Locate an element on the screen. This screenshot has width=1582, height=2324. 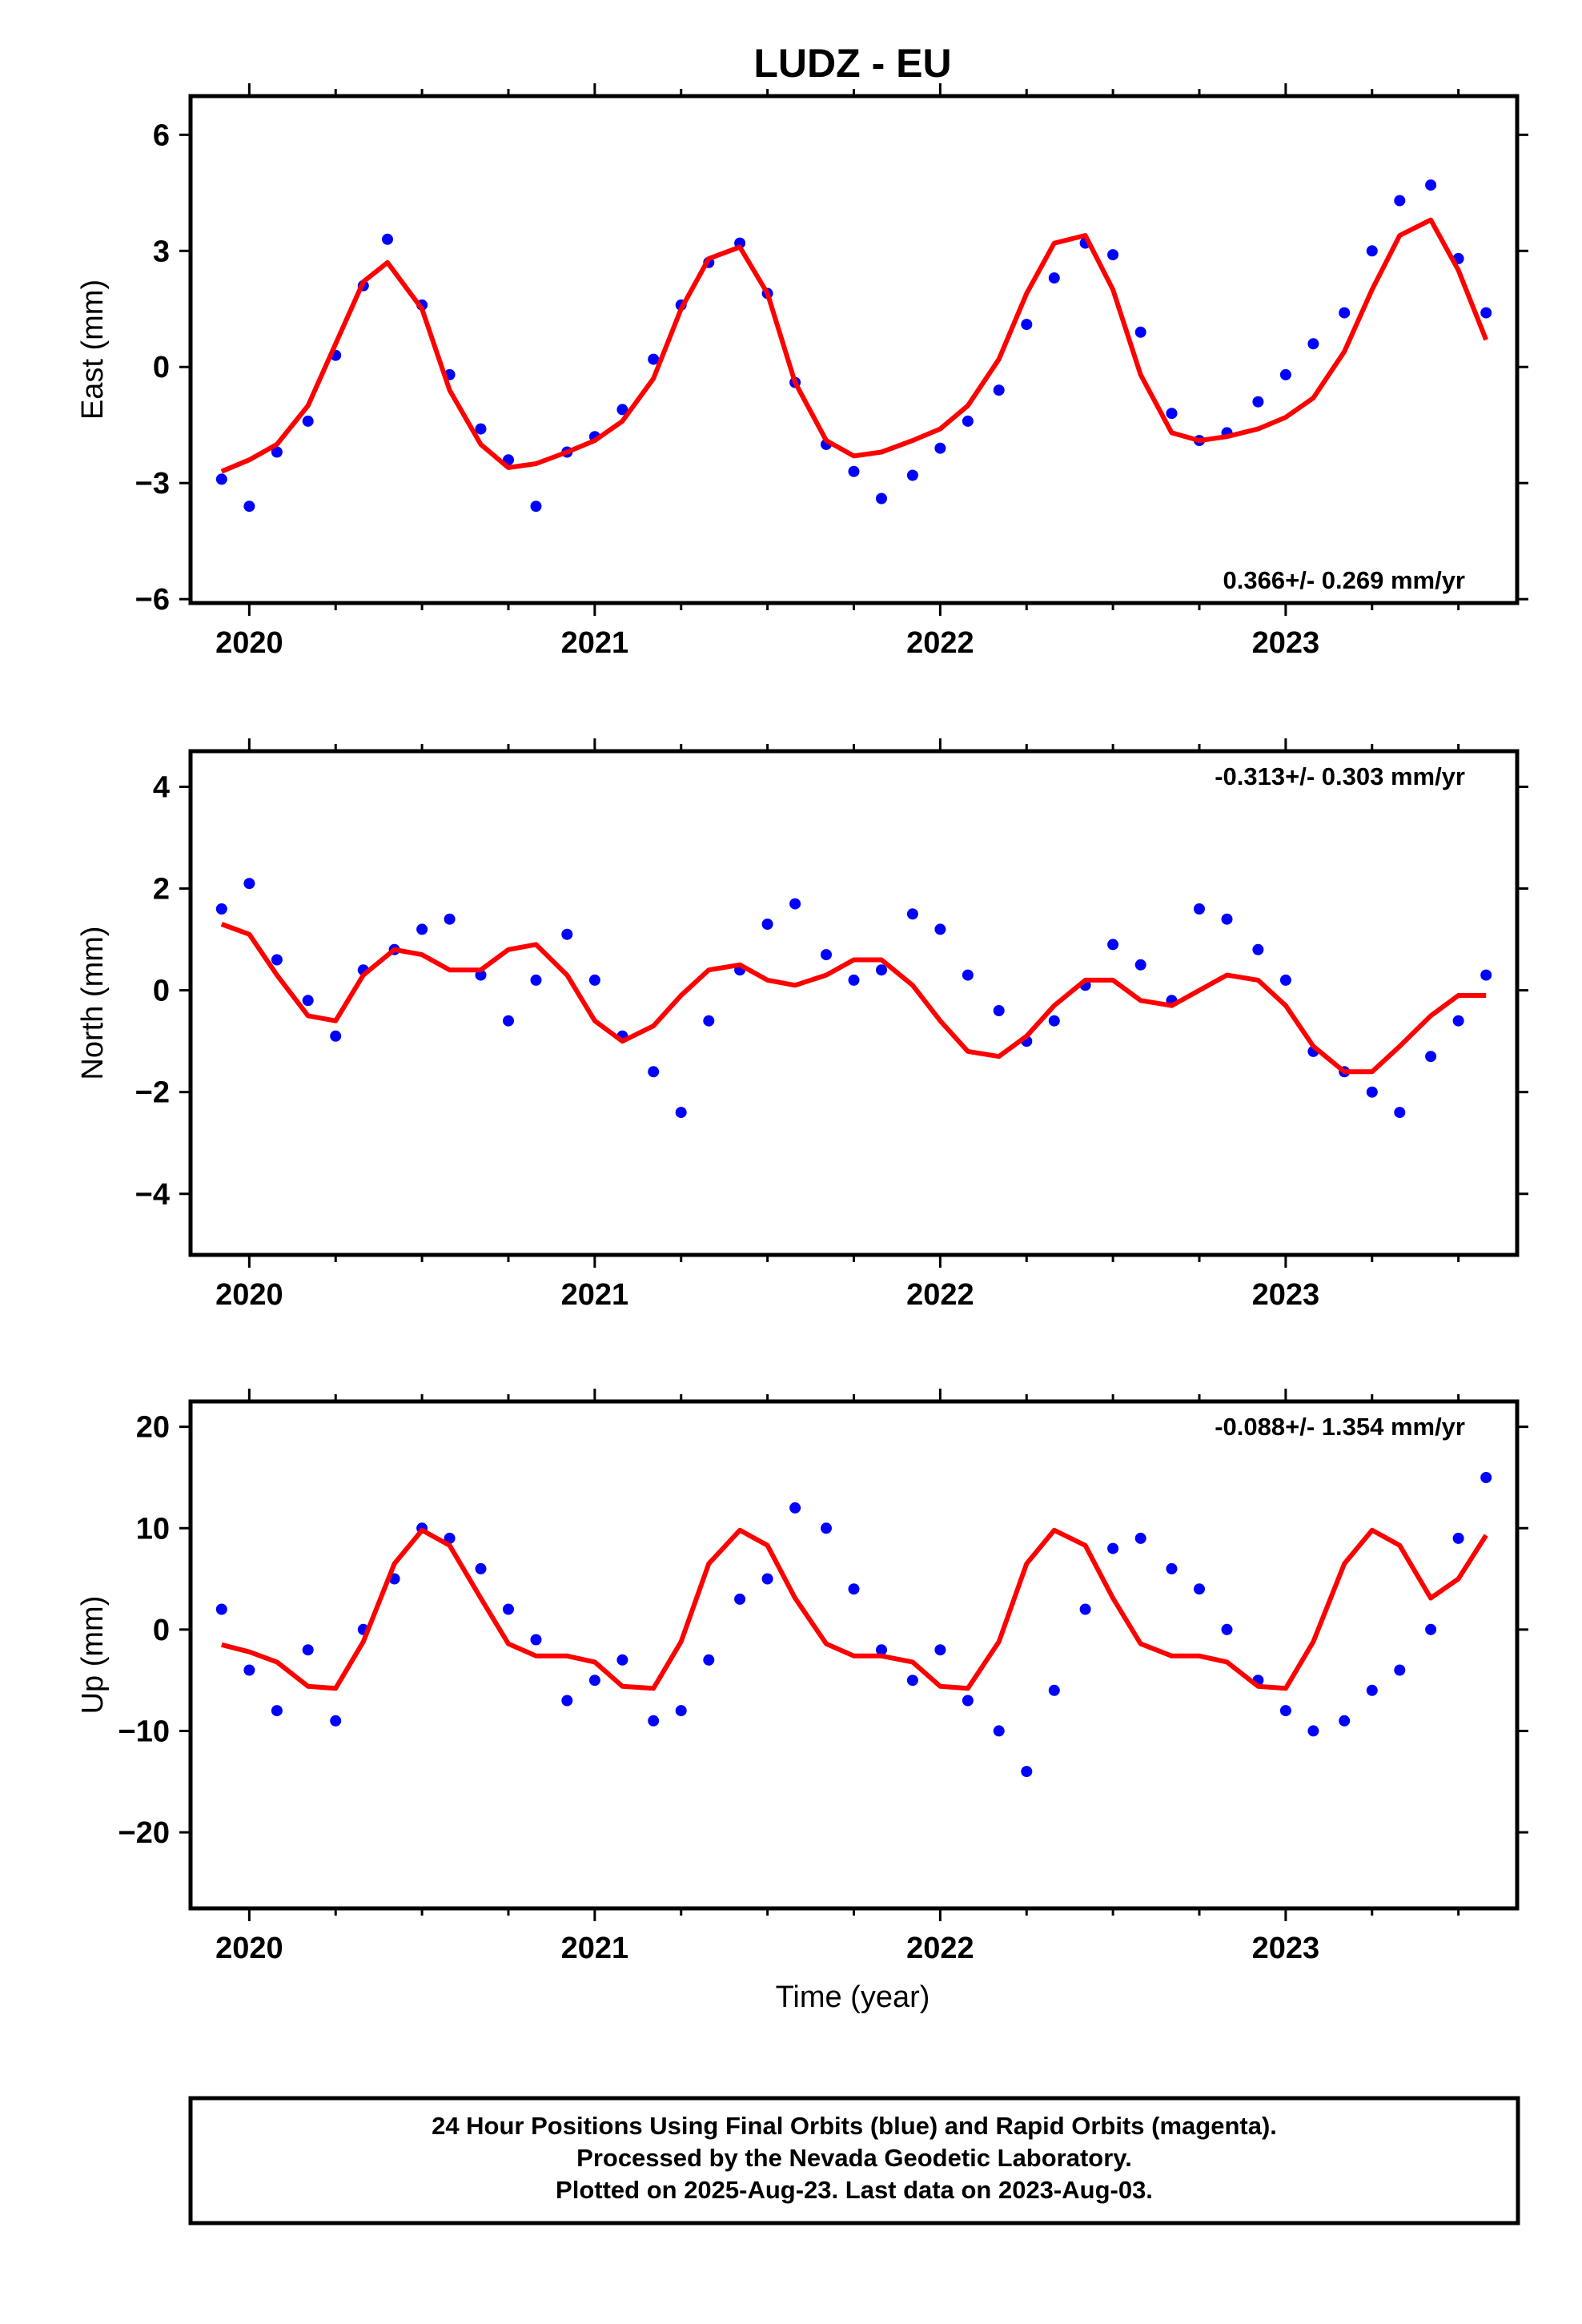
up-points is located at coordinates (853, 1625).